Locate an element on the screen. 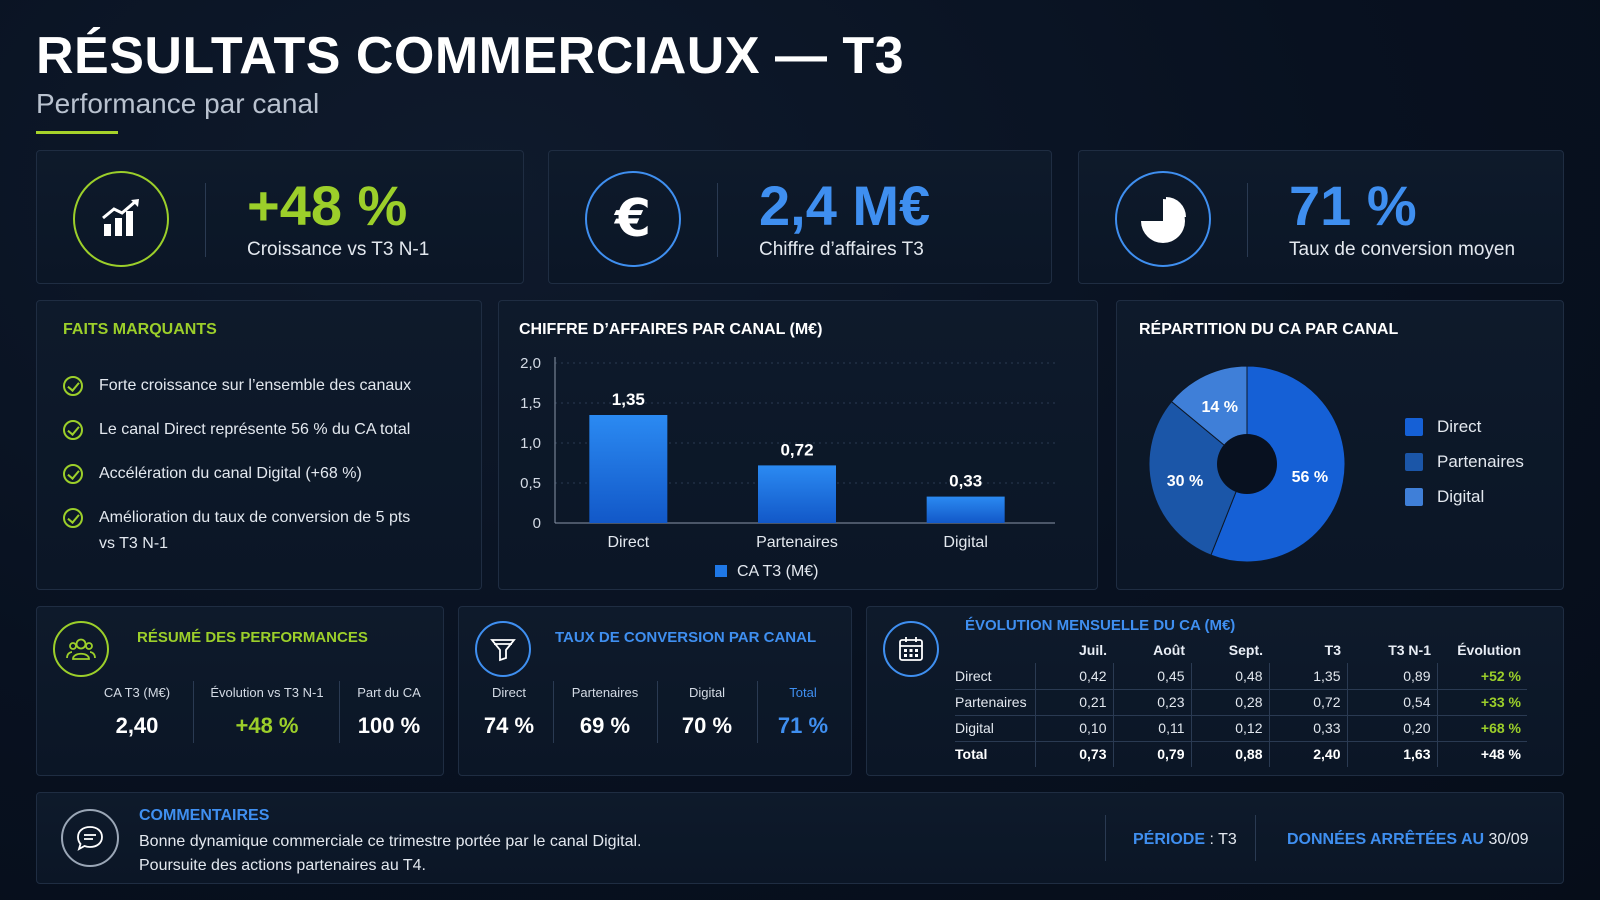 The width and height of the screenshot is (1600, 900). kpi-growth-label: Croissance vs T3 N-1 is located at coordinates (338, 249).